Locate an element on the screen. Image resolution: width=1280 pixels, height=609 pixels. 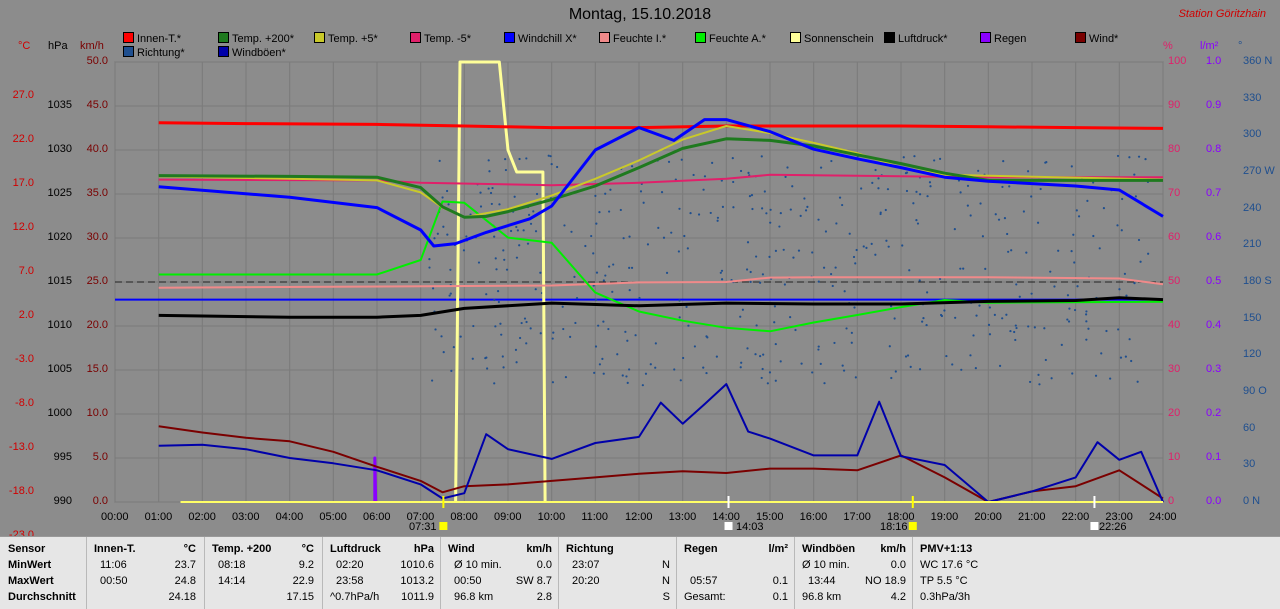
boeen-r2a: 13:44 is located at coordinates (822, 581).